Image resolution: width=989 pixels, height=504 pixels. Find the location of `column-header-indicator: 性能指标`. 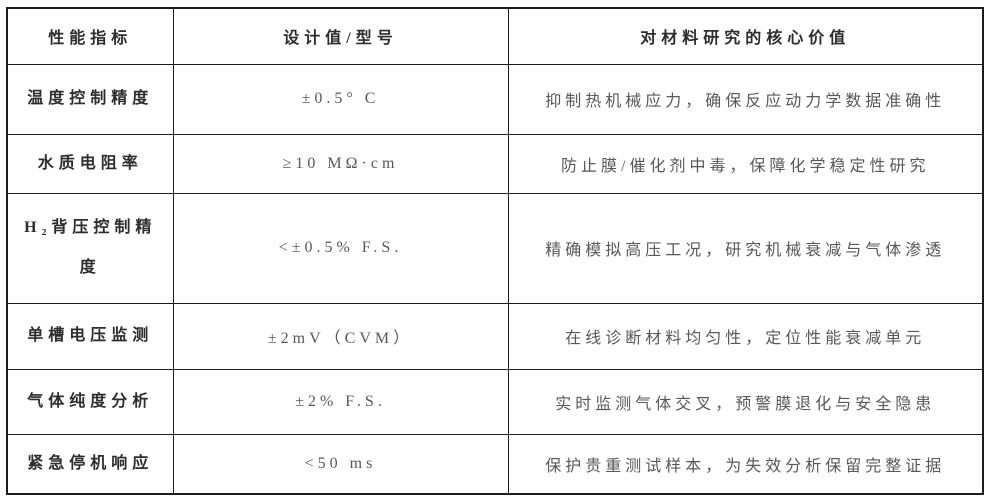

column-header-indicator: 性能指标 is located at coordinates (90, 36).